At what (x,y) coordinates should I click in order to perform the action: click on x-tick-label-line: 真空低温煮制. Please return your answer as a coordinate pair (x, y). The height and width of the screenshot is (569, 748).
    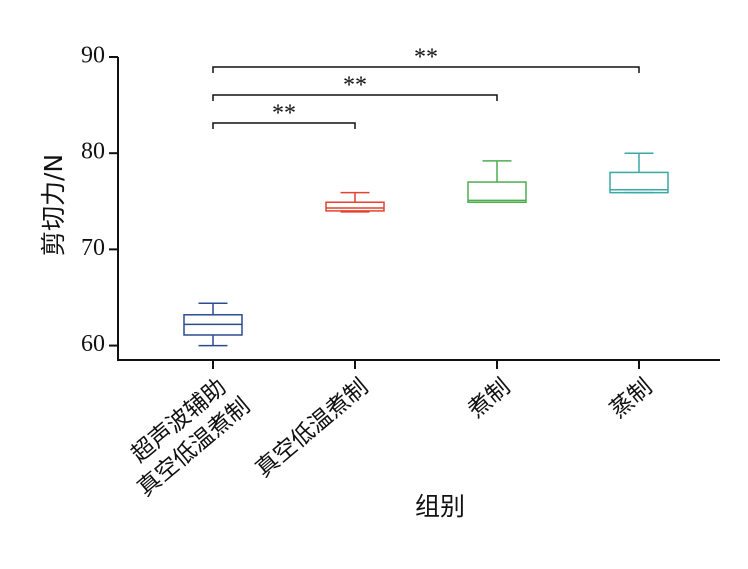
    Looking at the image, I should click on (312, 428).